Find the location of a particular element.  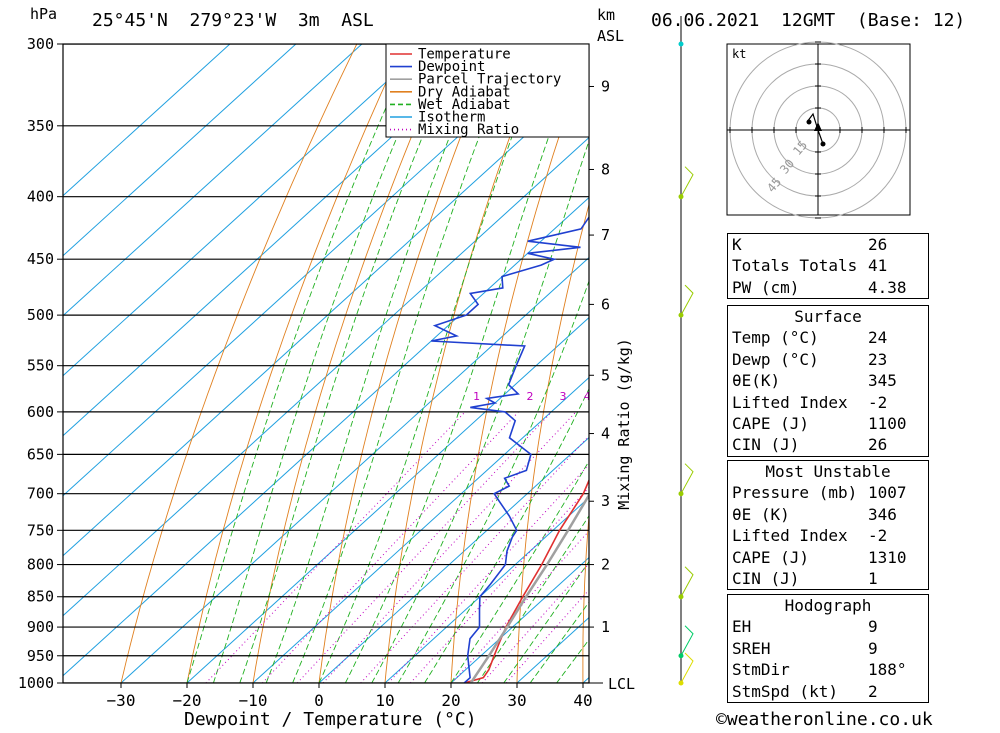

pressure-tick-label: 550 is located at coordinates (40, 366).